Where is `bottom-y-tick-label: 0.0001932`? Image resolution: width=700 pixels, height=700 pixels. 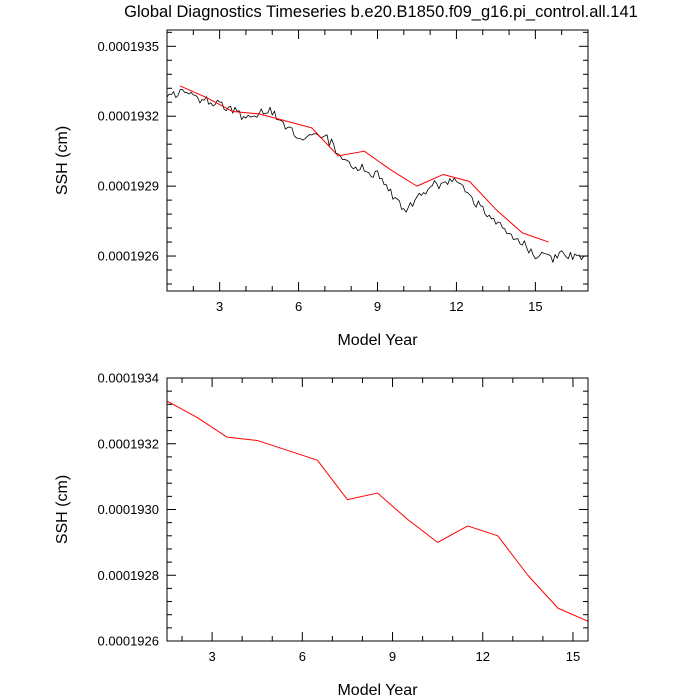 bottom-y-tick-label: 0.0001932 is located at coordinates (128, 443).